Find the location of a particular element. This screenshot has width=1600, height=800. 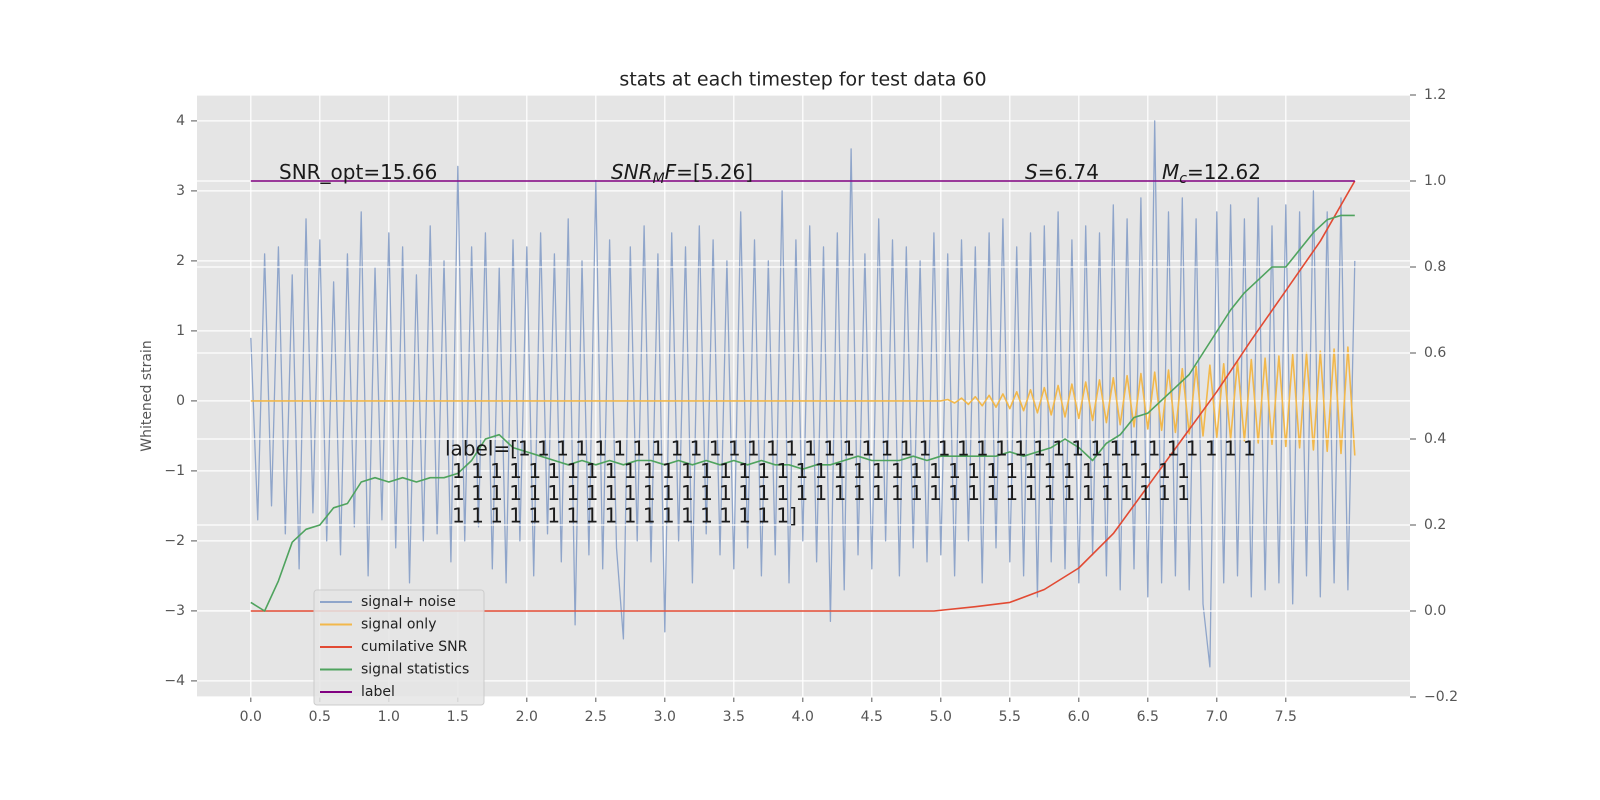

annotation-part: S is located at coordinates (1031, 172).